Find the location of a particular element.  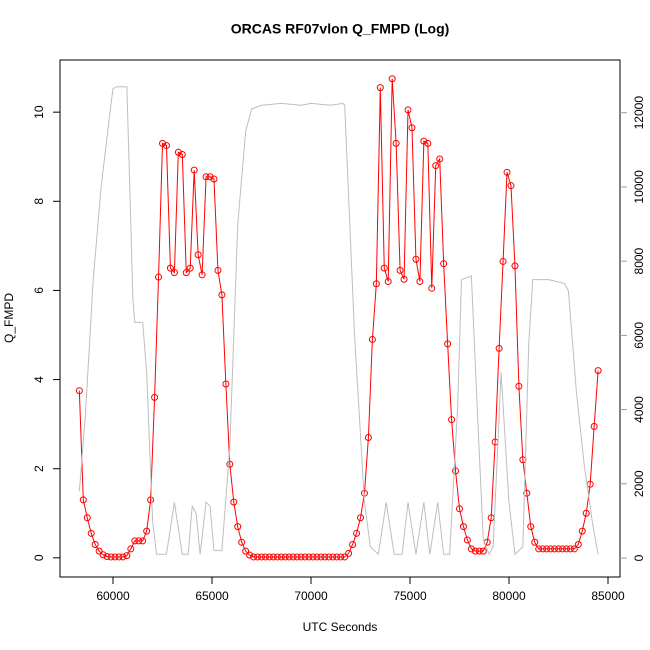

y-axis-label: Q_FMPD is located at coordinates (9, 318).